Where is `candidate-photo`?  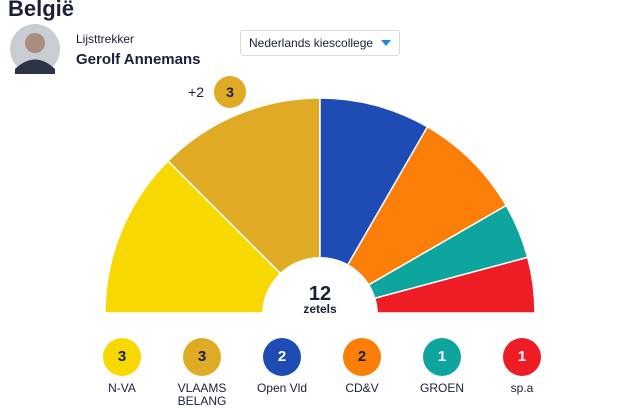
candidate-photo is located at coordinates (35, 49).